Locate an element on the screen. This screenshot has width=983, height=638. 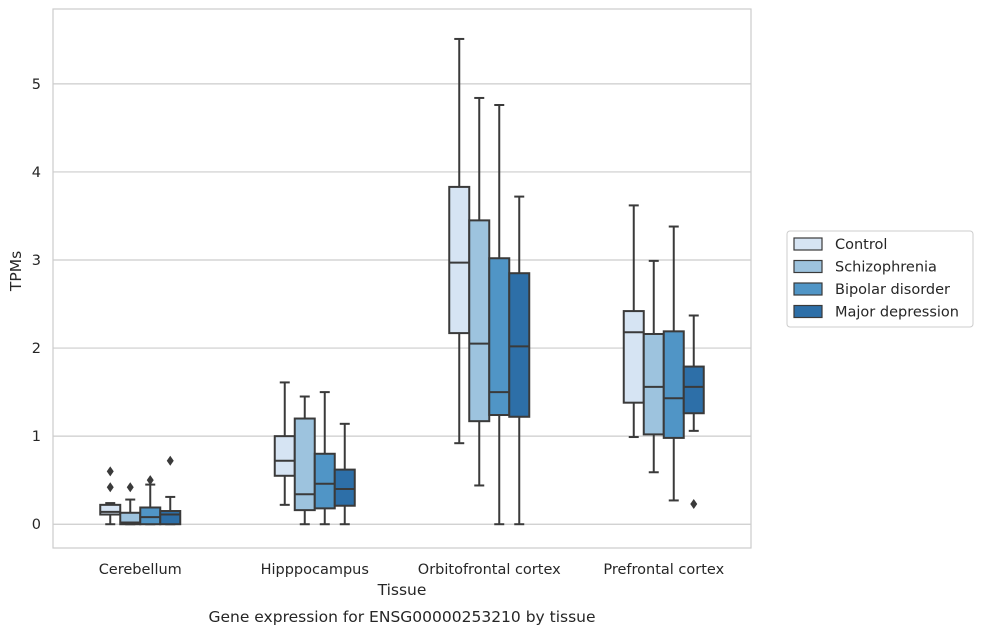
box-cerebellum-bipolar-disorder is located at coordinates (150, 500).